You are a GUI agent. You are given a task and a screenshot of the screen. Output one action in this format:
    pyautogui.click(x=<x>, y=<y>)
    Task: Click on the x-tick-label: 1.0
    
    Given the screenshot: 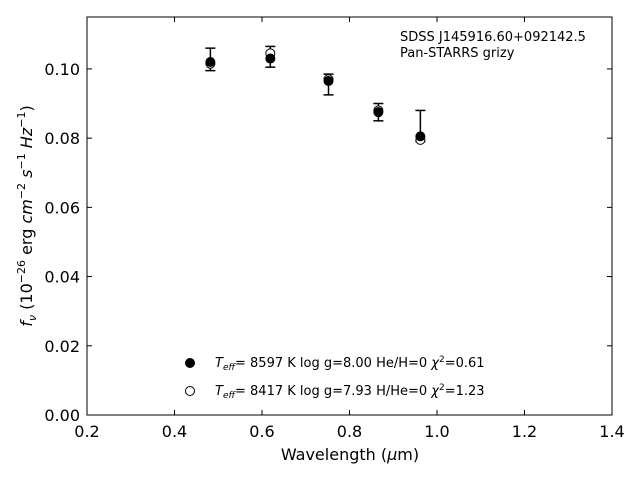 What is the action you would take?
    pyautogui.click(x=436, y=431)
    